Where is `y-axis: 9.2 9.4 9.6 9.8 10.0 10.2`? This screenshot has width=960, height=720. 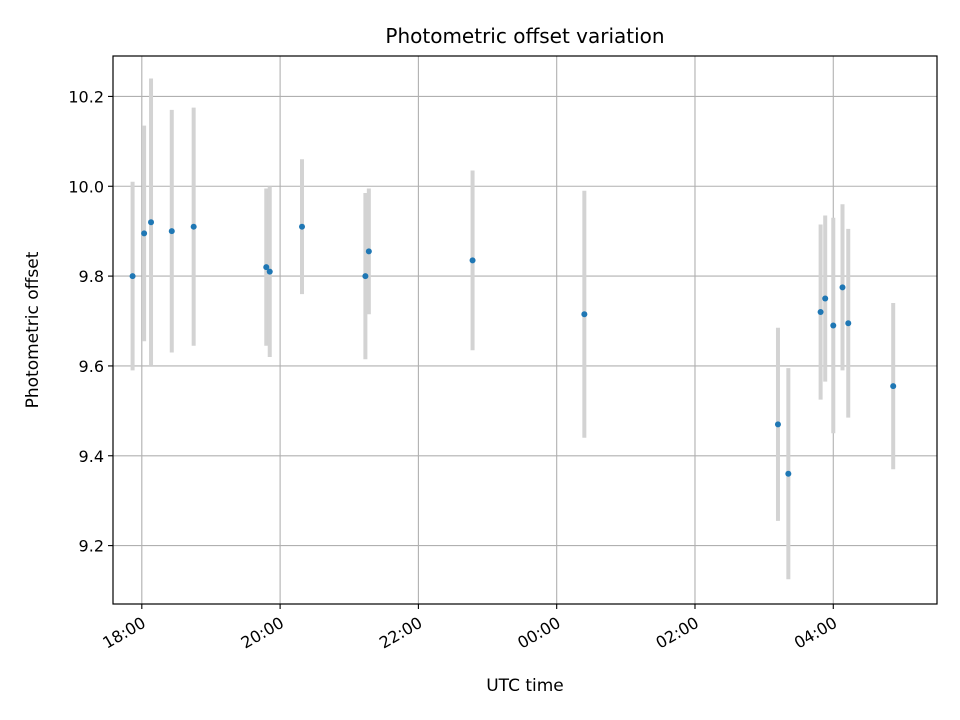 y-axis: 9.2 9.4 9.6 9.8 10.0 10.2 is located at coordinates (90, 321).